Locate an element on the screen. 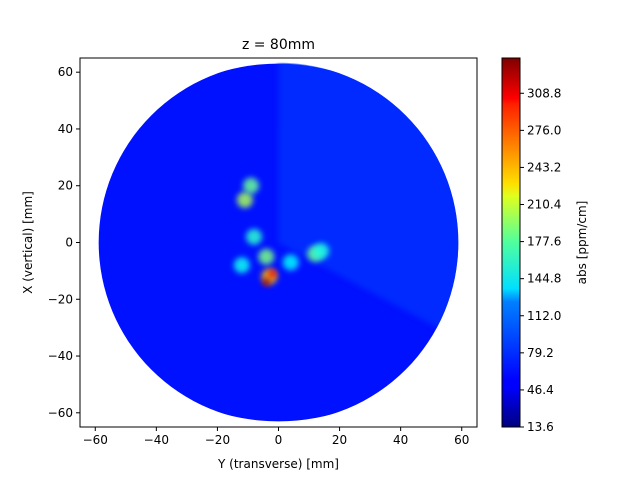 The image size is (640, 480). y-tick-label: −40 is located at coordinates (60, 356).